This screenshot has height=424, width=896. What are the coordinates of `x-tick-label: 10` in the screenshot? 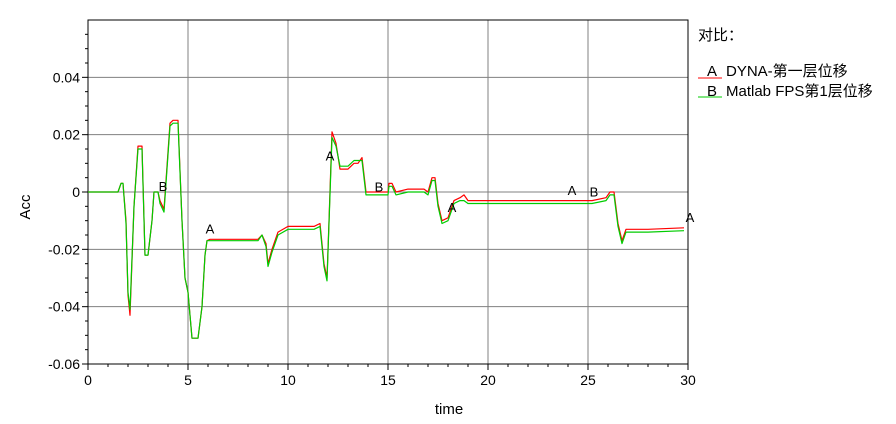 It's located at (288, 380).